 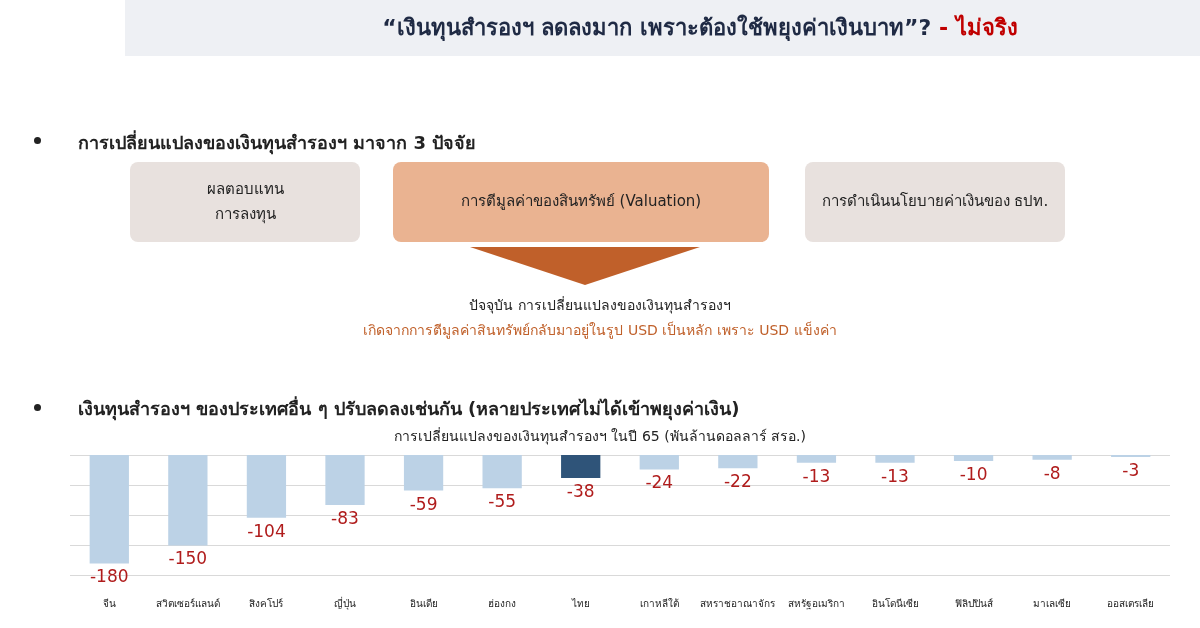 What do you see at coordinates (266, 530) in the screenshot?
I see `data-label: -104` at bounding box center [266, 530].